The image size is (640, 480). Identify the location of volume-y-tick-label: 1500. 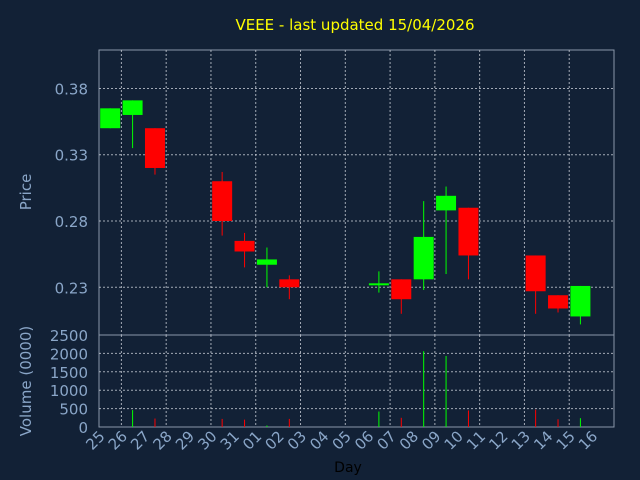
(69, 373).